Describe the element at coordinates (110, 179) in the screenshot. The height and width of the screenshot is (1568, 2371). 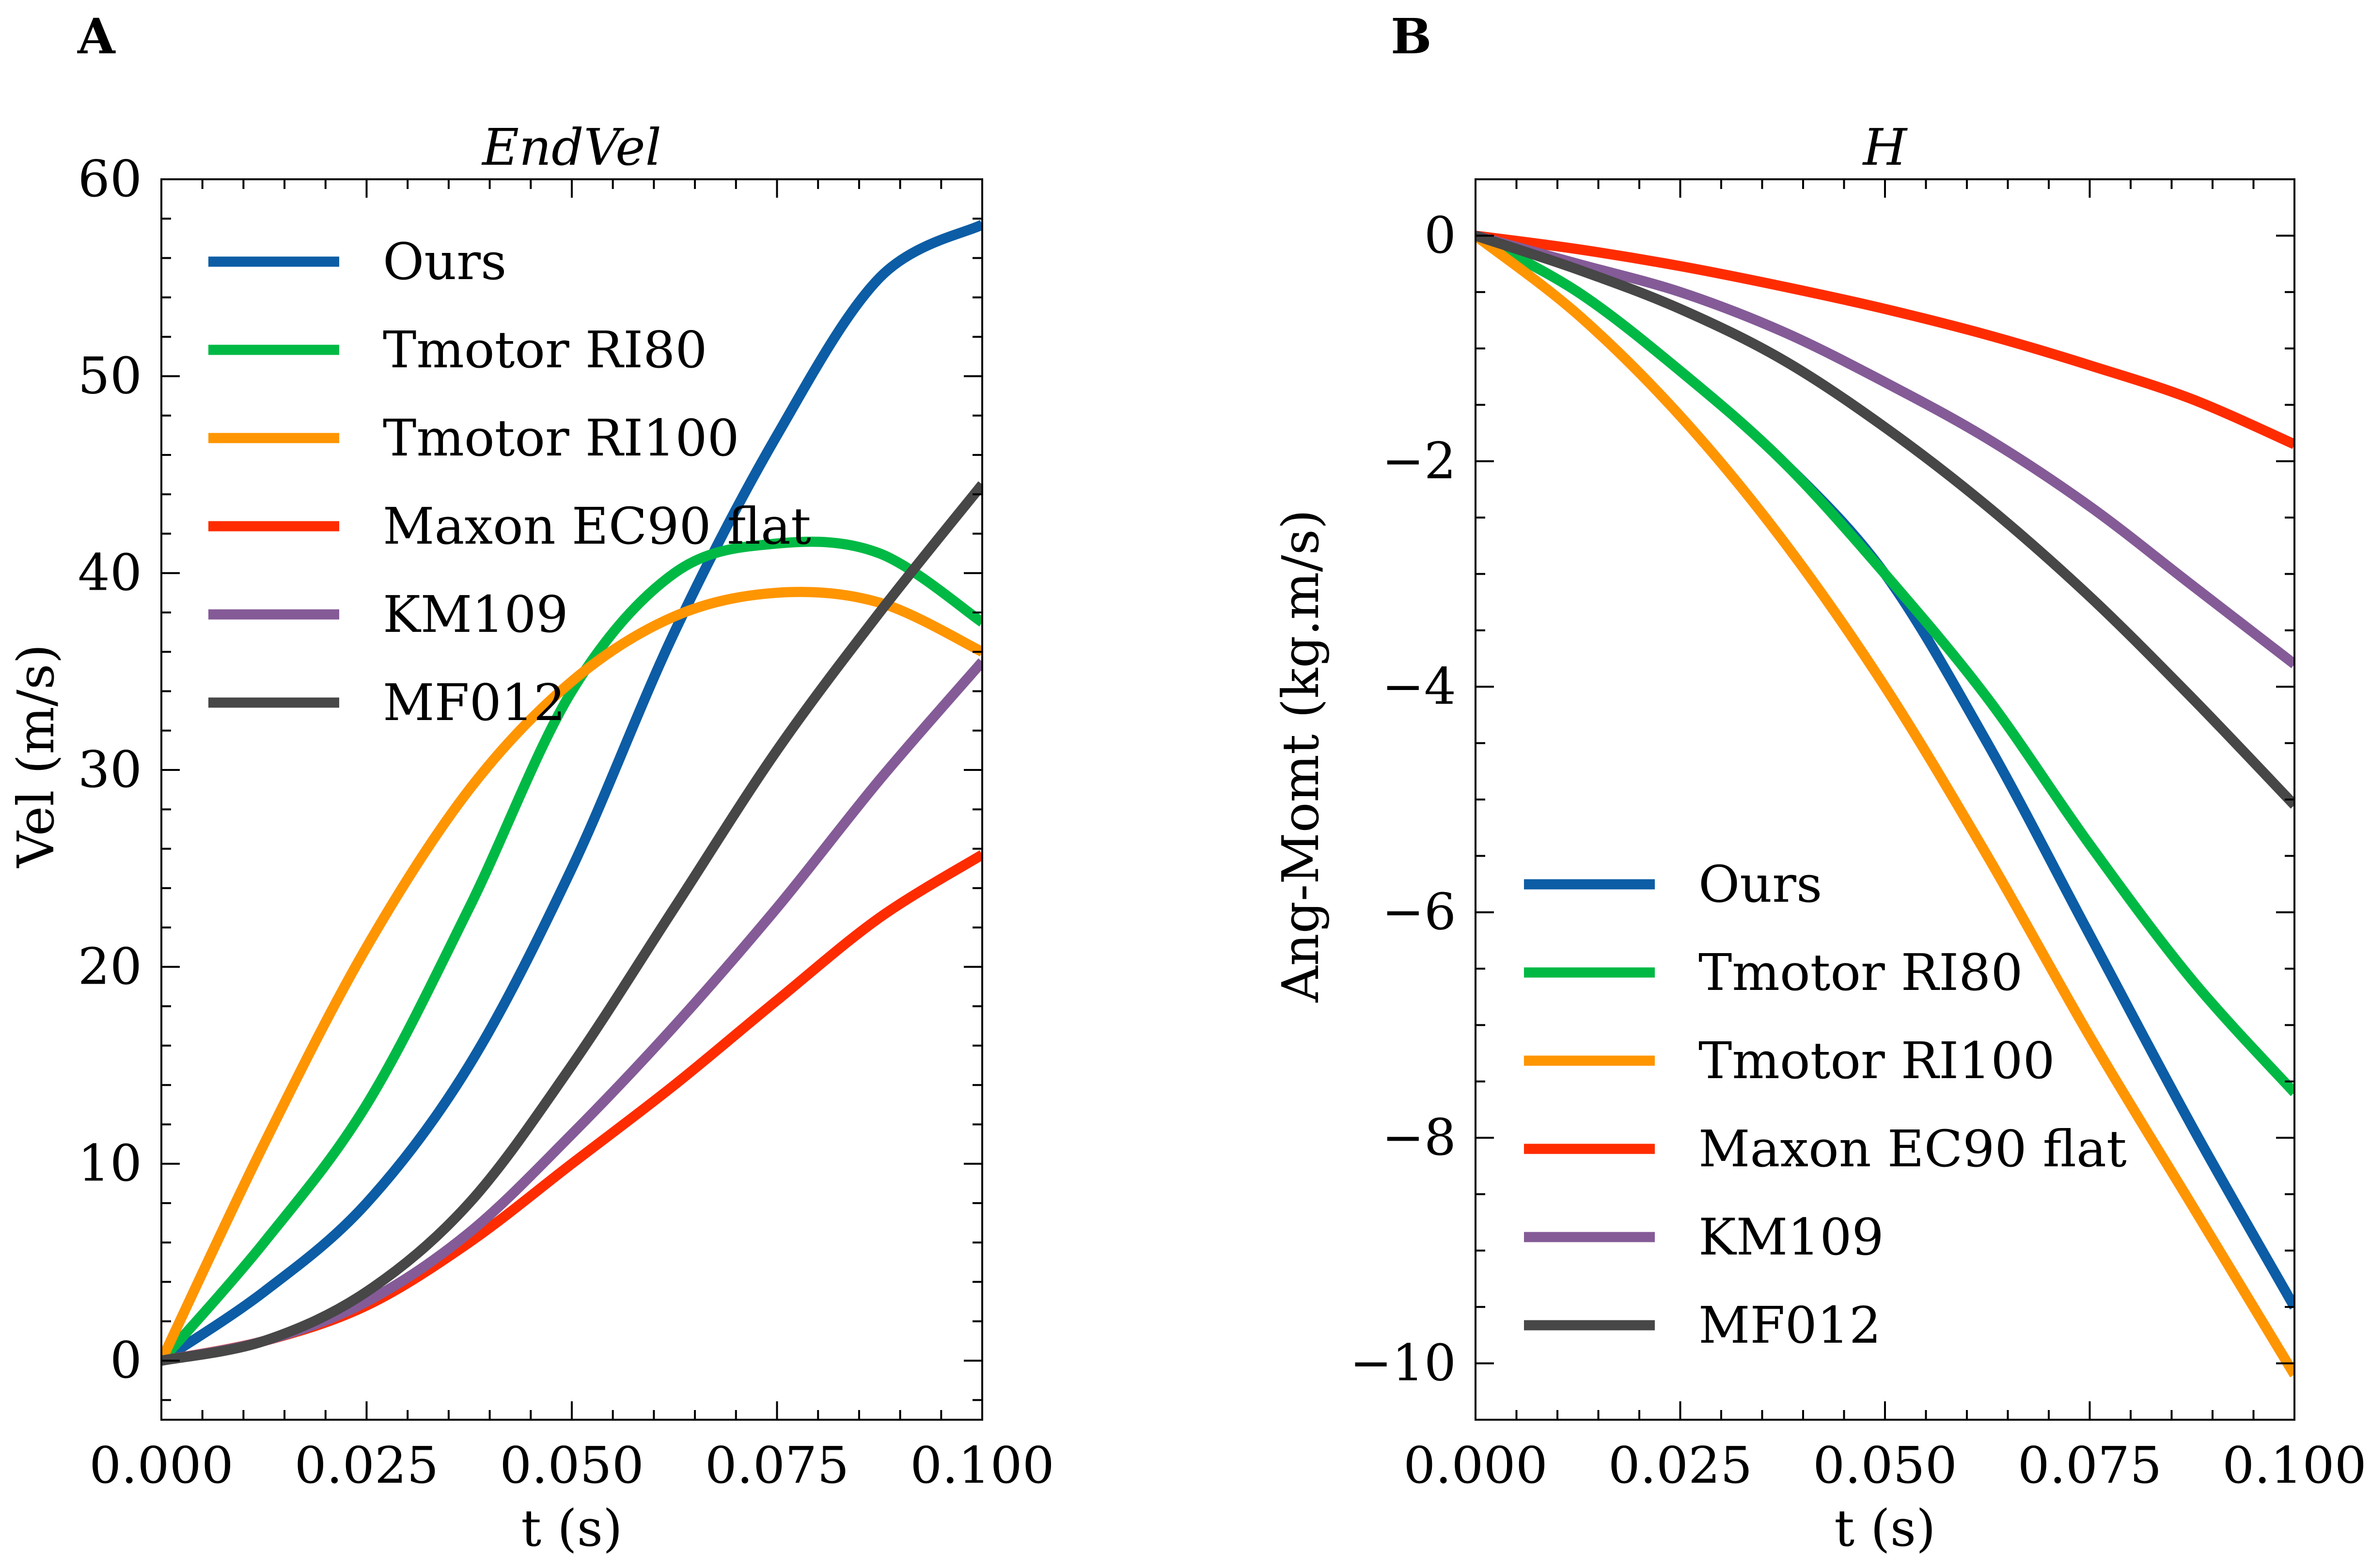
I see `y-tick-label-a: 60` at that location.